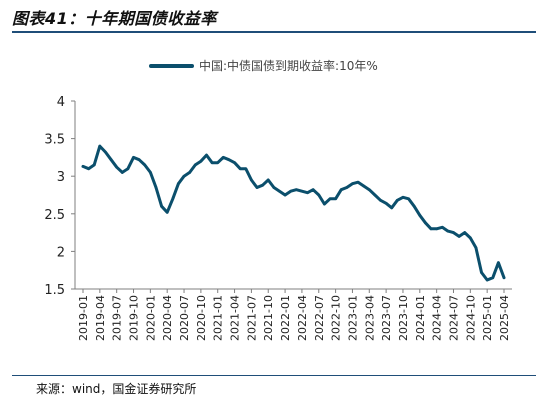 This screenshot has width=550, height=404. What do you see at coordinates (336, 318) in the screenshot?
I see `x-tick-label: 2022-10` at bounding box center [336, 318].